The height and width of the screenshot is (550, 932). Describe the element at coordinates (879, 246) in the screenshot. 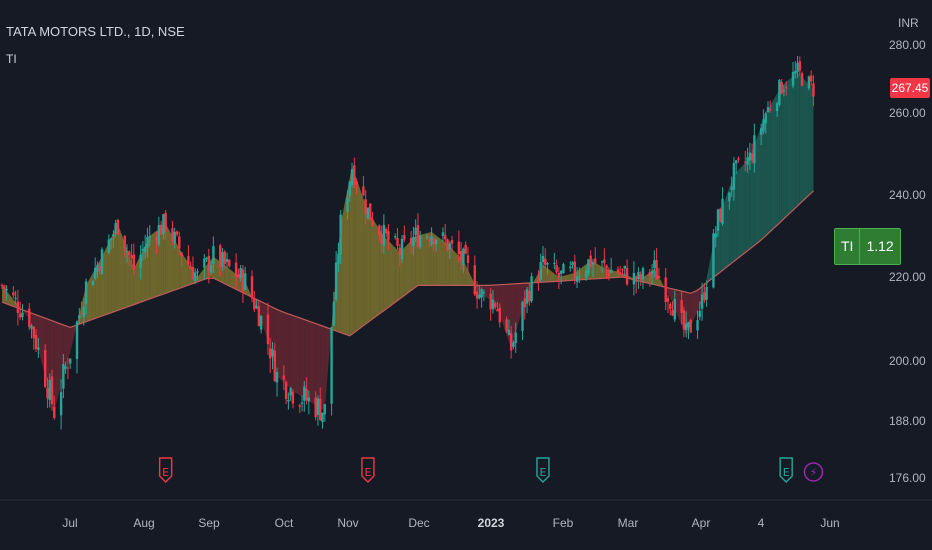

I see `indicator-value: 1.12` at that location.